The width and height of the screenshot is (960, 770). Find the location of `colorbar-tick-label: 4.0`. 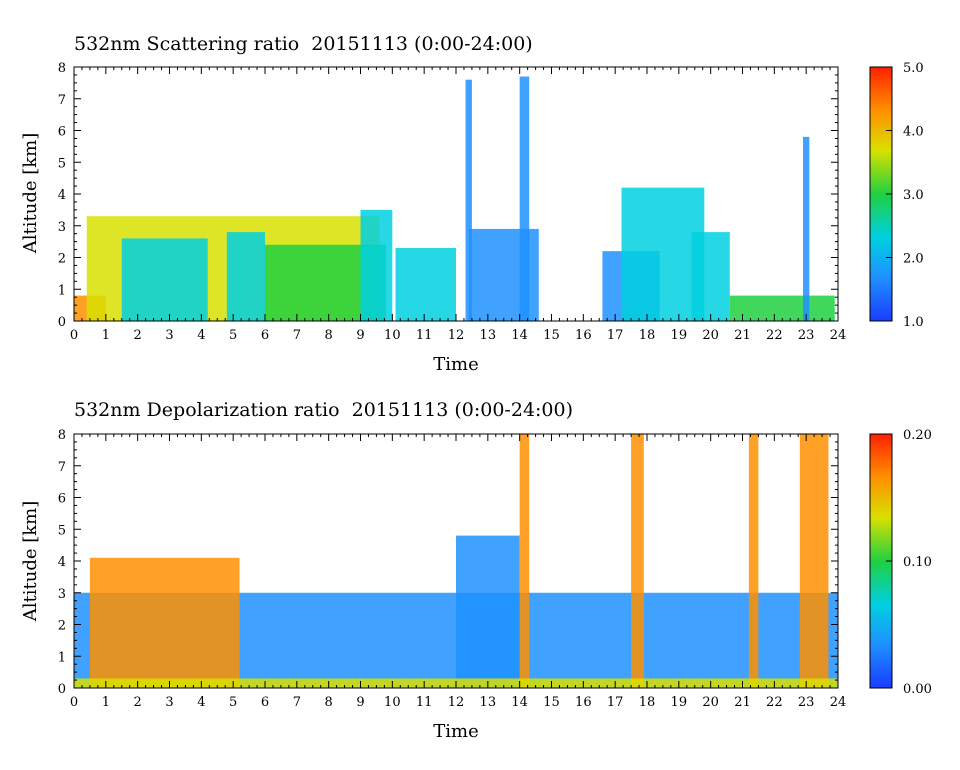

colorbar-tick-label: 4.0 is located at coordinates (913, 132).